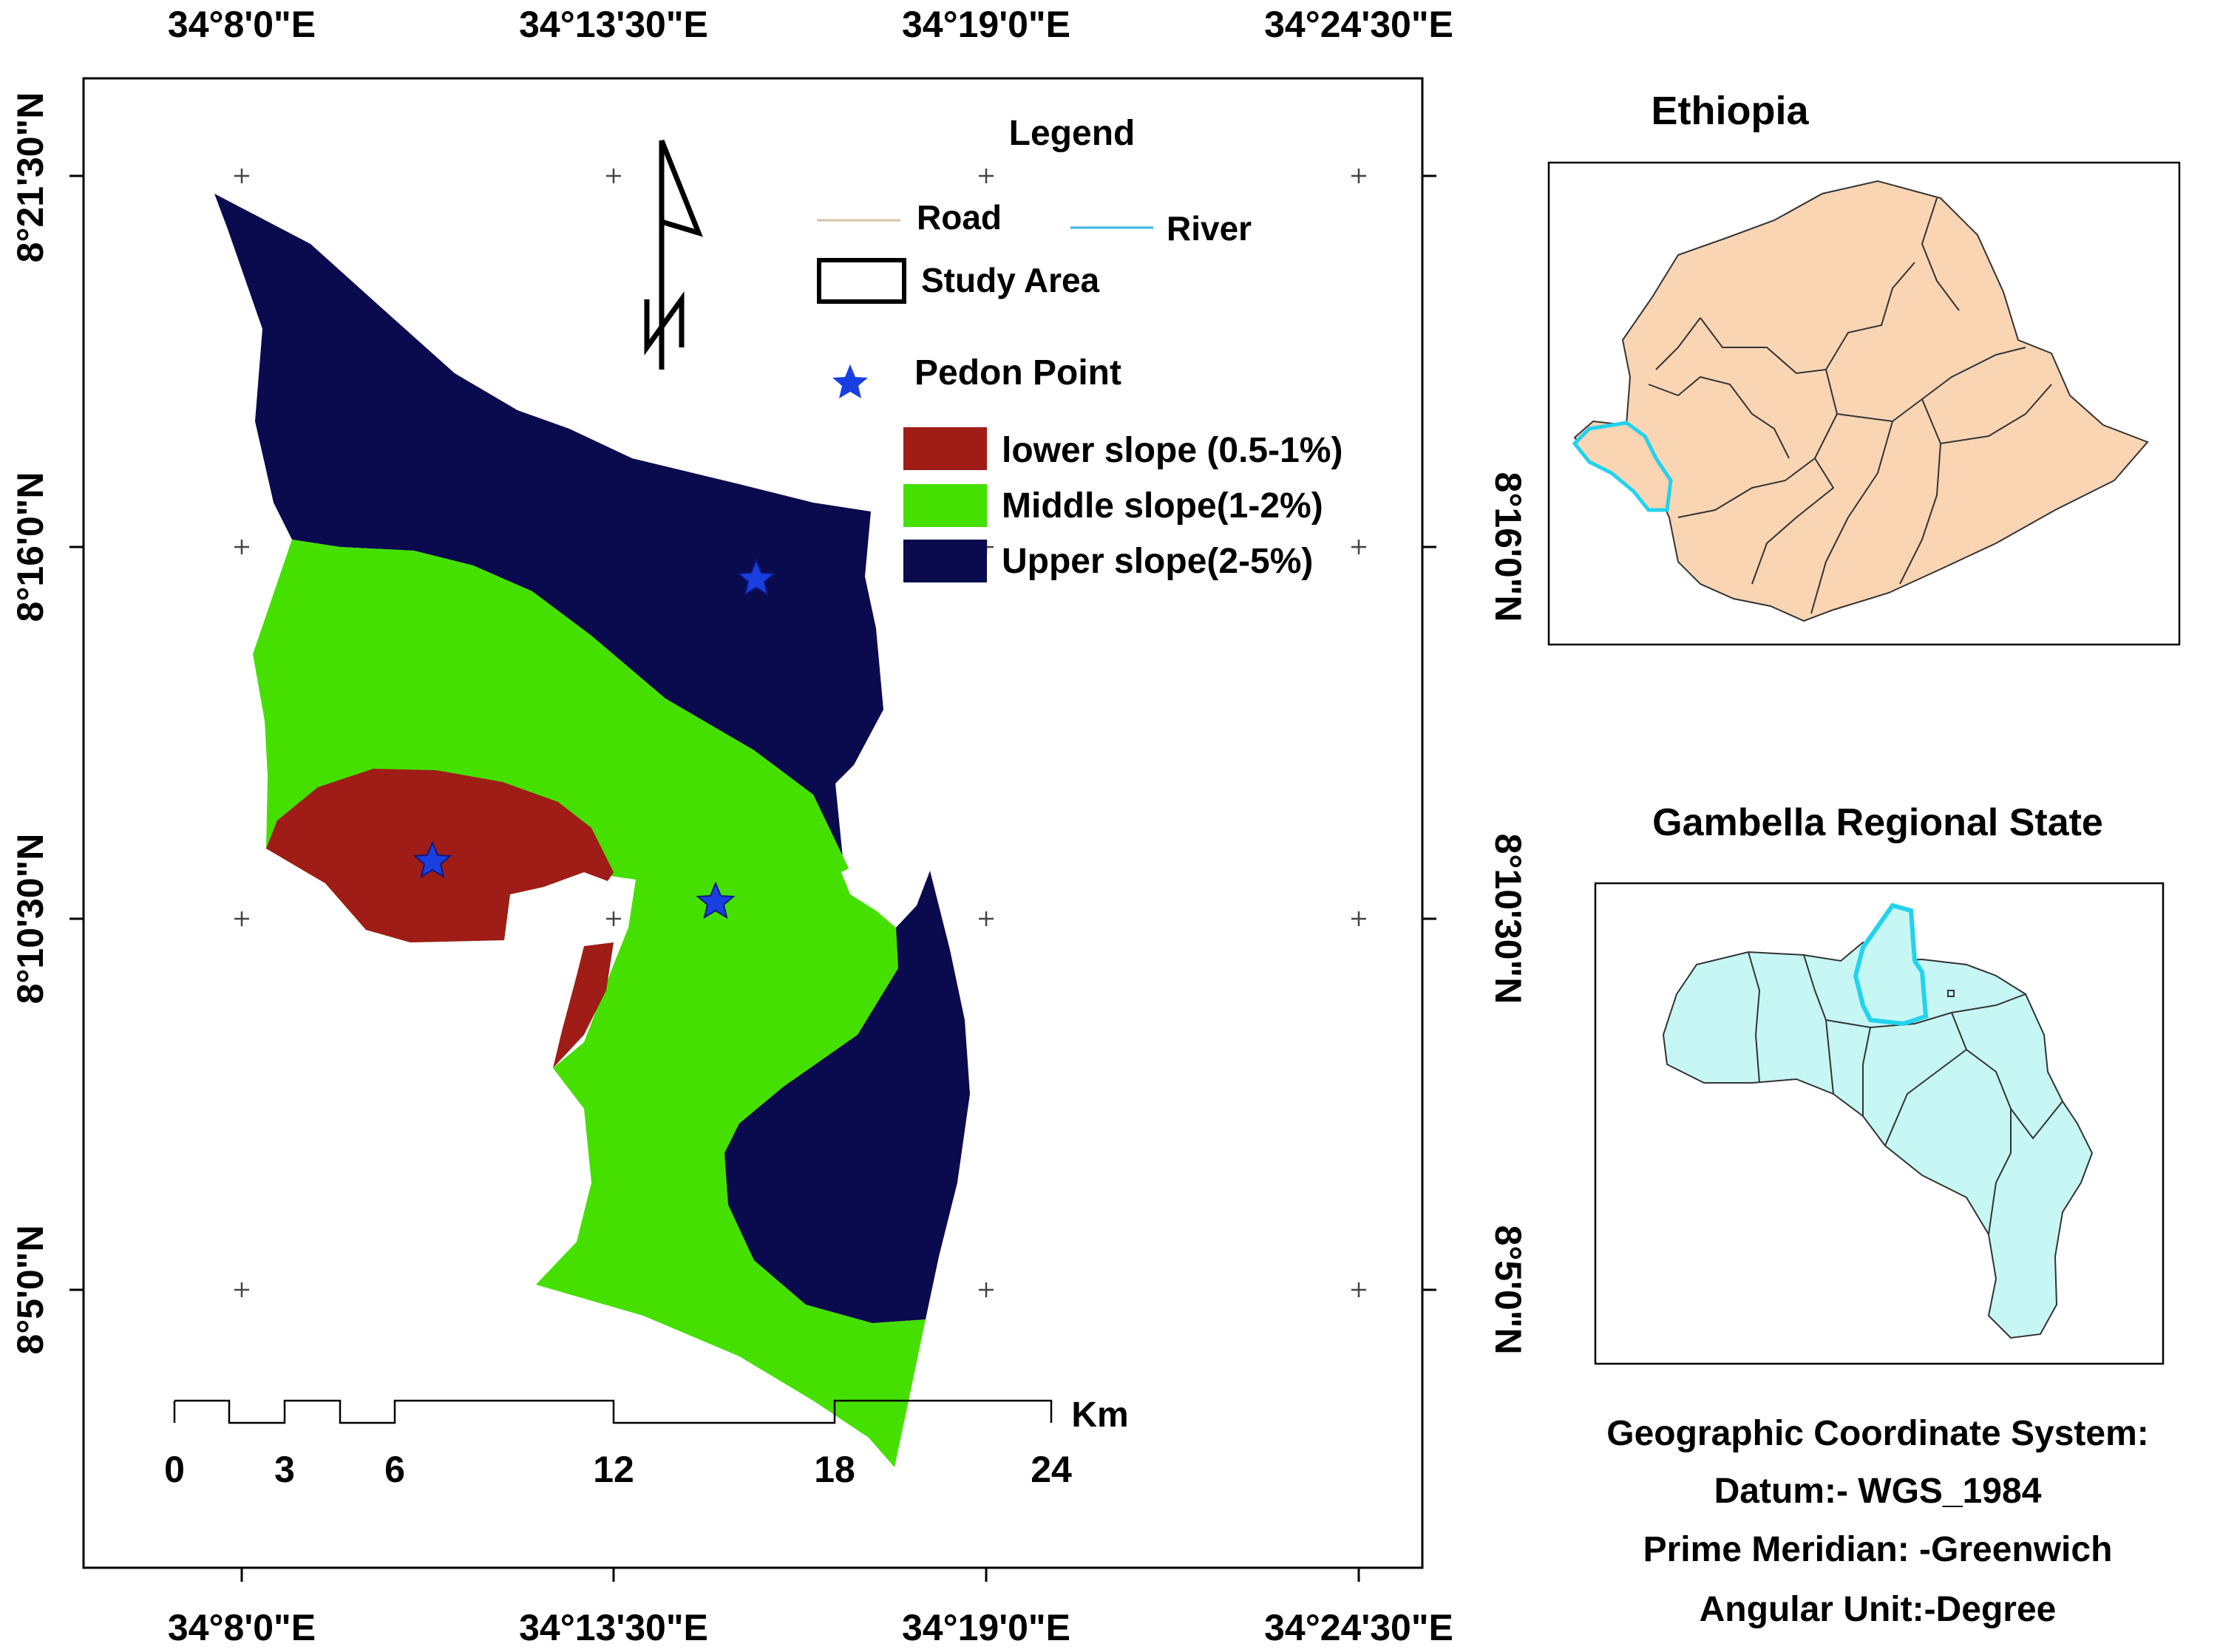 The width and height of the screenshot is (2220, 1652). I want to click on scale-bar: Km 0 3 6 12 18 24, so click(646, 1443).